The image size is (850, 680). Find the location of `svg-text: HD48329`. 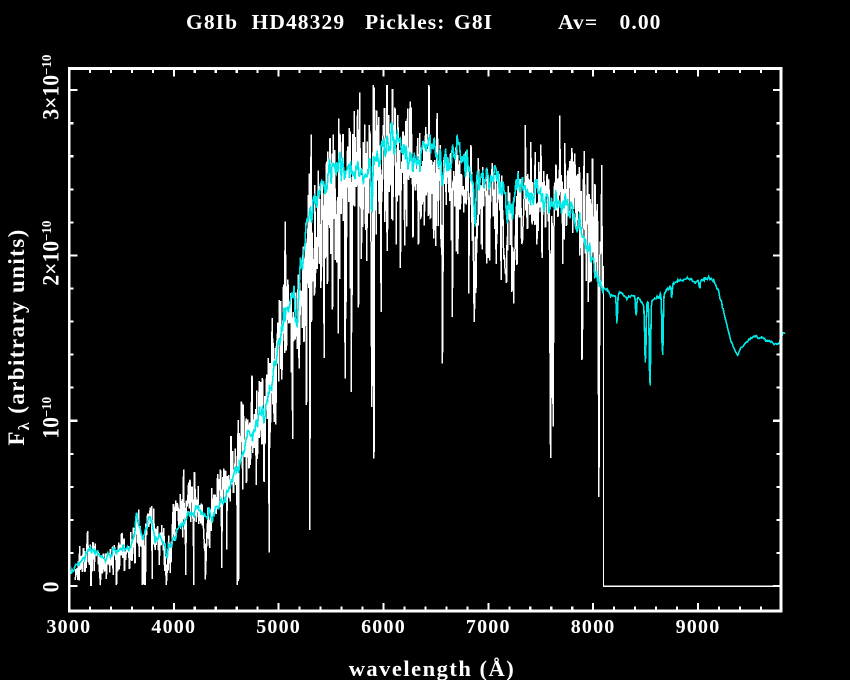

svg-text: HD48329 is located at coordinates (299, 22).